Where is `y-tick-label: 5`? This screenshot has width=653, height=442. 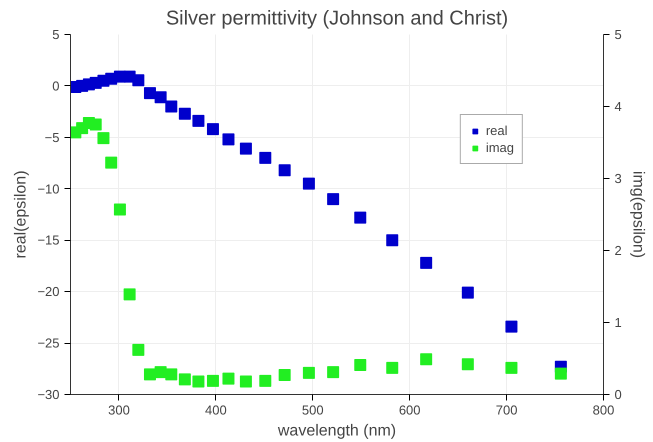 y-tick-label: 5 is located at coordinates (56, 34).